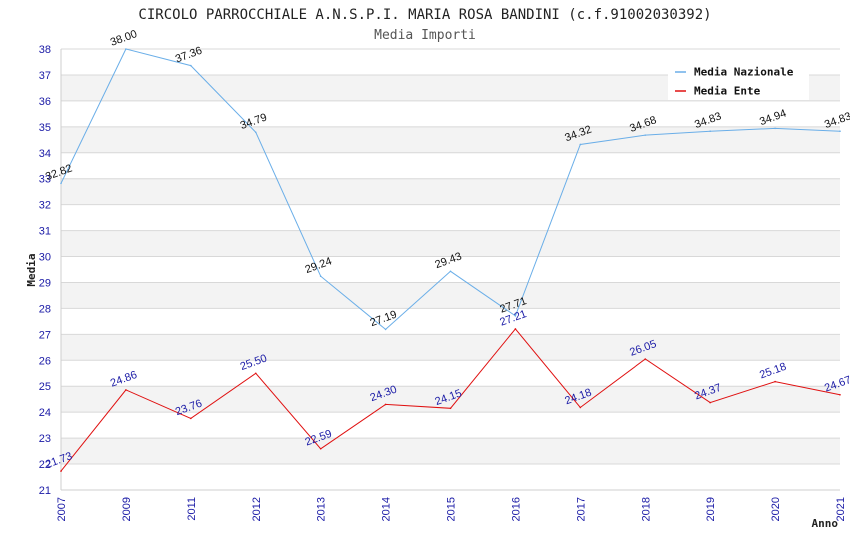  Describe the element at coordinates (257, 509) in the screenshot. I see `x-tick-label: 2012` at that location.